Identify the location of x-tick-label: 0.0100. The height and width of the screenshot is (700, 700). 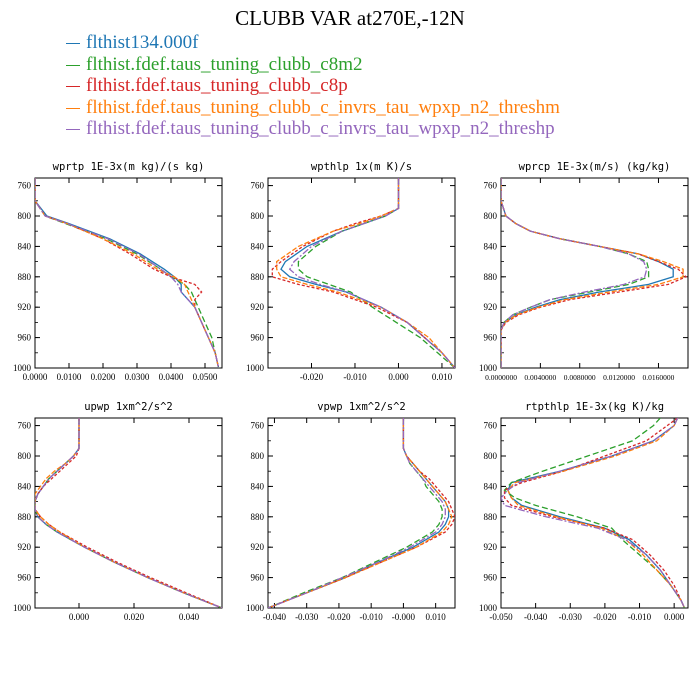
(69, 377).